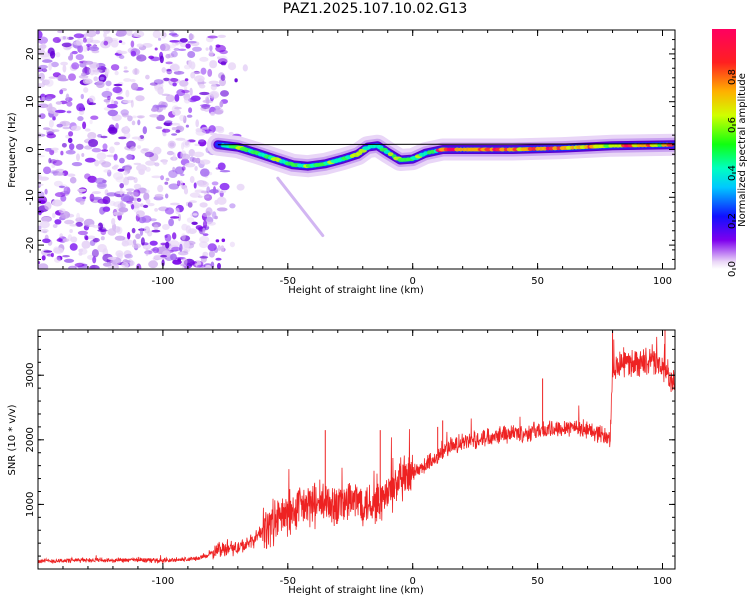 Image resolution: width=750 pixels, height=600 pixels. What do you see at coordinates (143, 149) in the screenshot?
I see `noise-blobs` at bounding box center [143, 149].